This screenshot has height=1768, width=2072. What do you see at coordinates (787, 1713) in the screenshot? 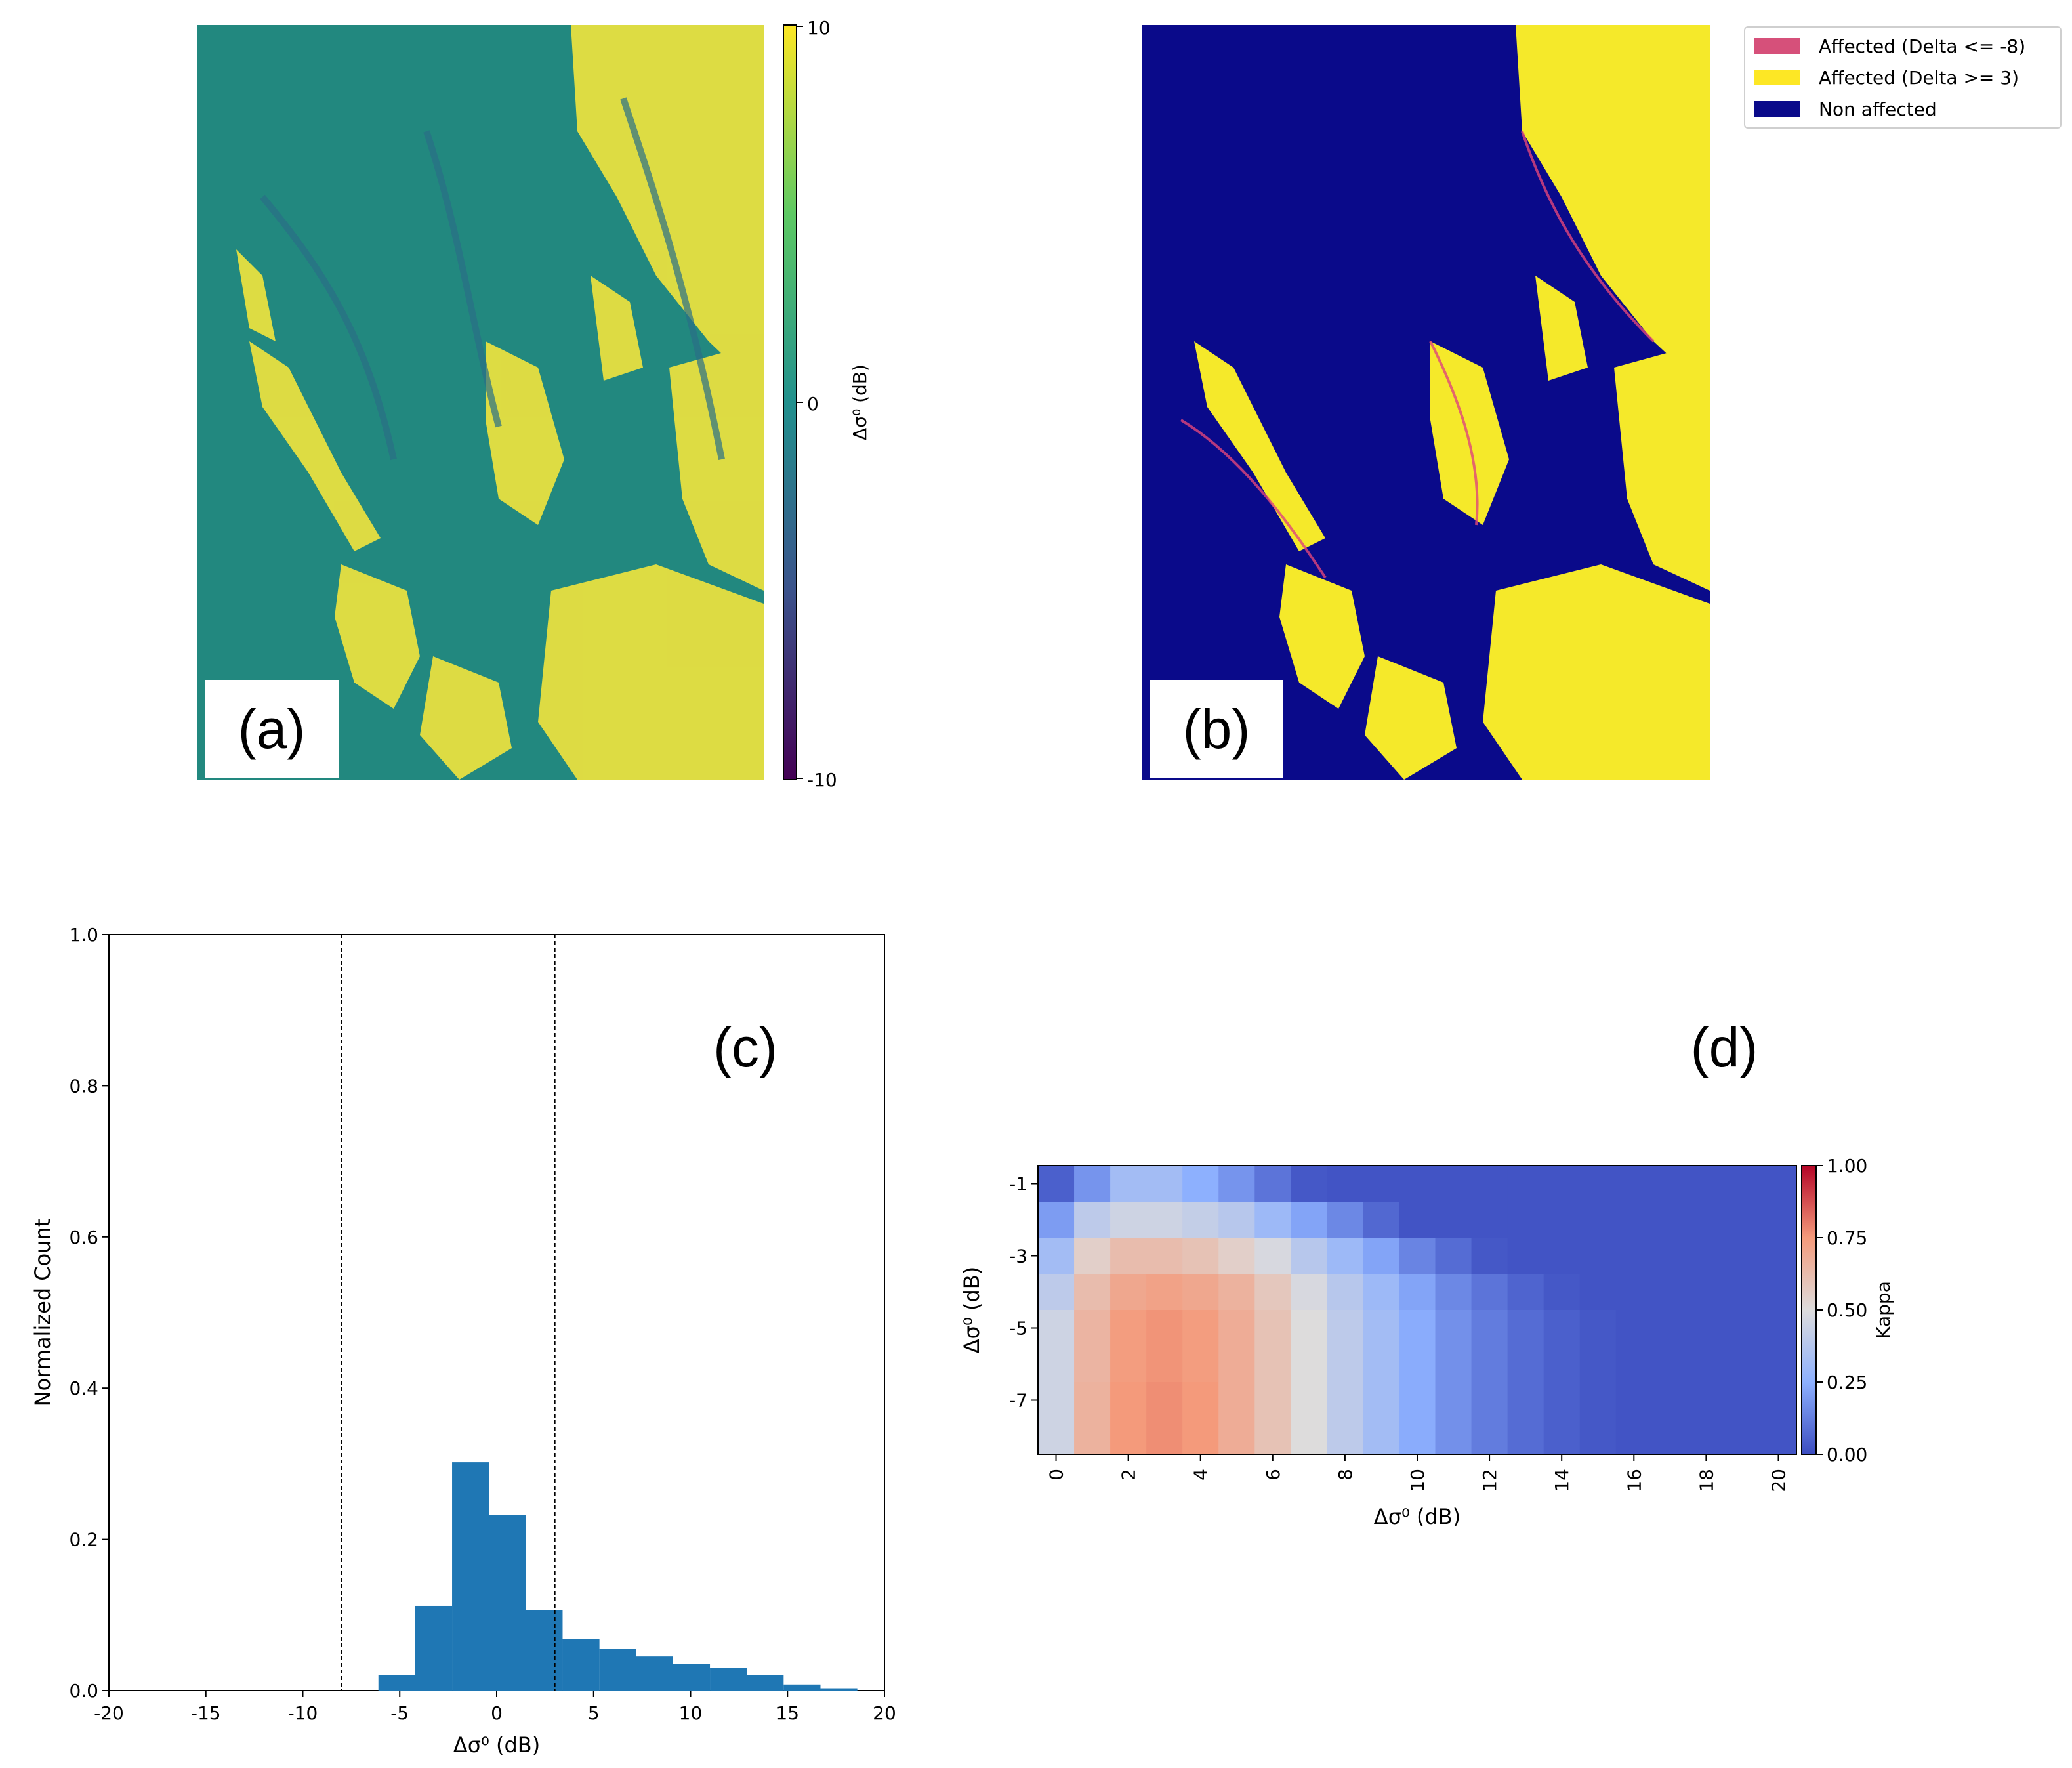
I see `histogram-x-tick-label: 15` at bounding box center [787, 1713].